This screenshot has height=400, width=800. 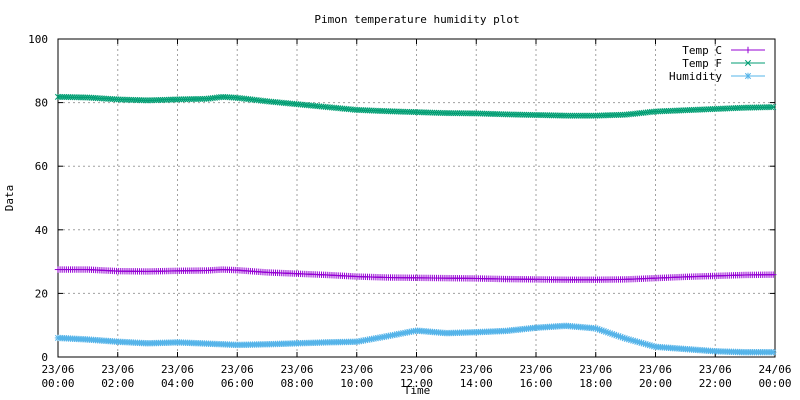 I want to click on x-axis-label: Time, so click(x=417, y=390).